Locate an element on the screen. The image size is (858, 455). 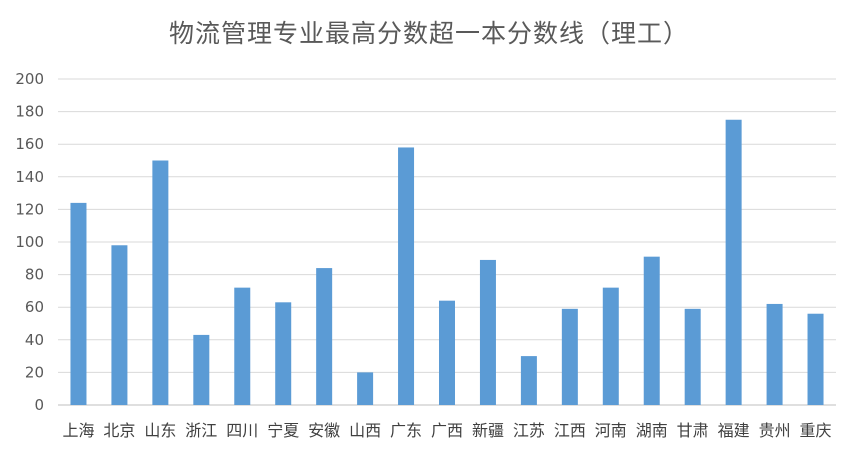
y-tick-label: 80 is located at coordinates (34, 275).